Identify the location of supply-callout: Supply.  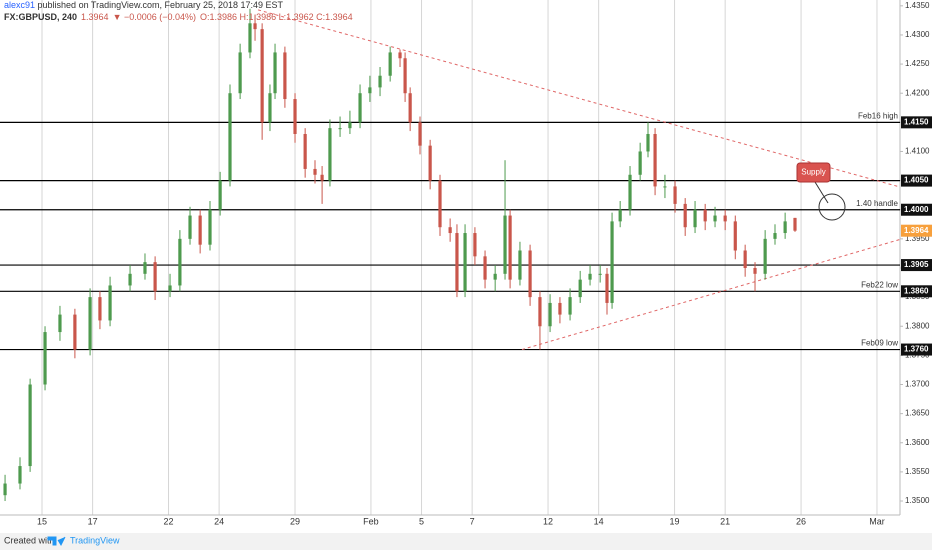
(821, 191).